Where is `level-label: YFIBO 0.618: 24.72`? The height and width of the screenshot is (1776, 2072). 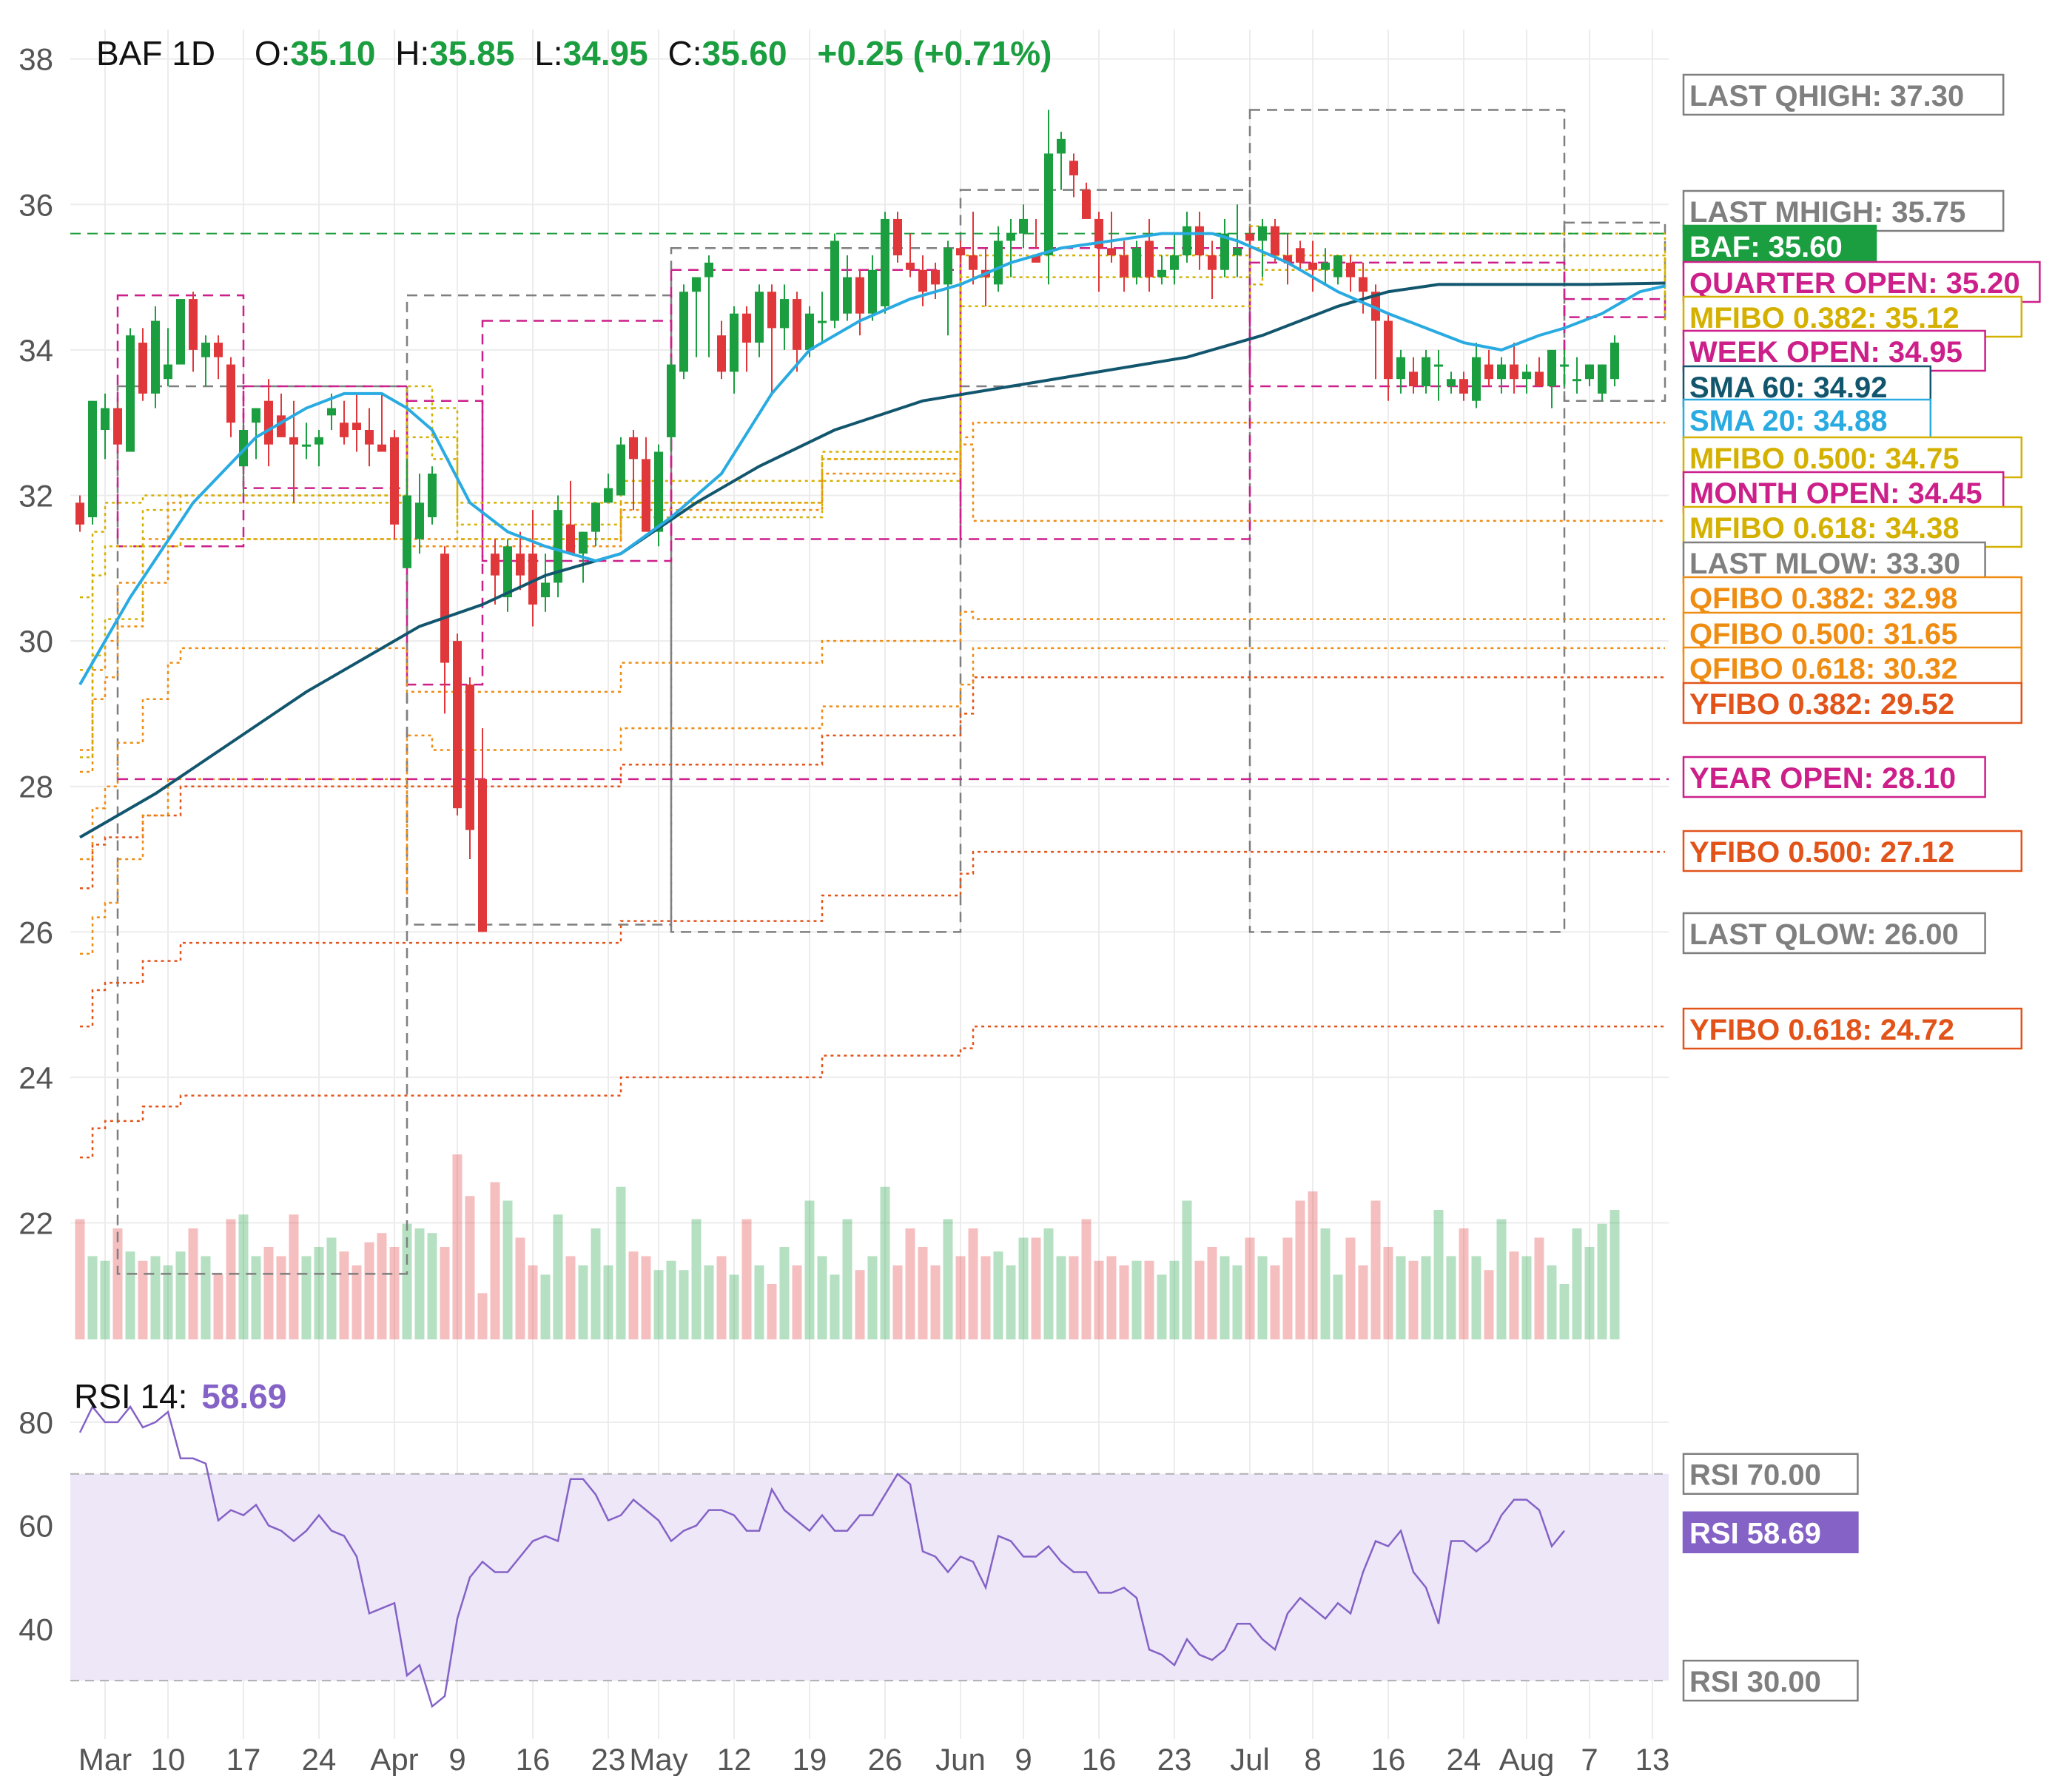 level-label: YFIBO 0.618: 24.72 is located at coordinates (1852, 1028).